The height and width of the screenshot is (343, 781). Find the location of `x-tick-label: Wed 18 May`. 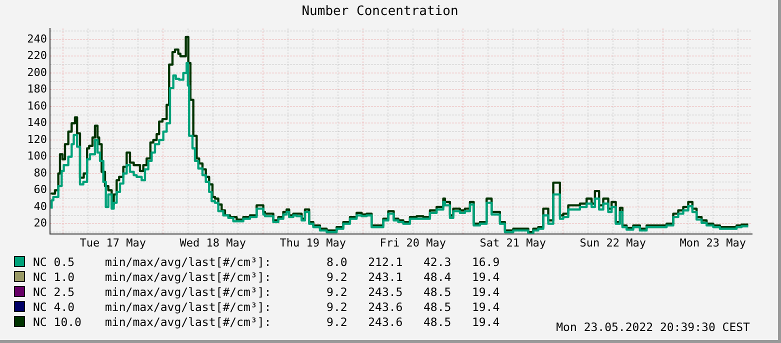

x-tick-label: Wed 18 May is located at coordinates (213, 243).